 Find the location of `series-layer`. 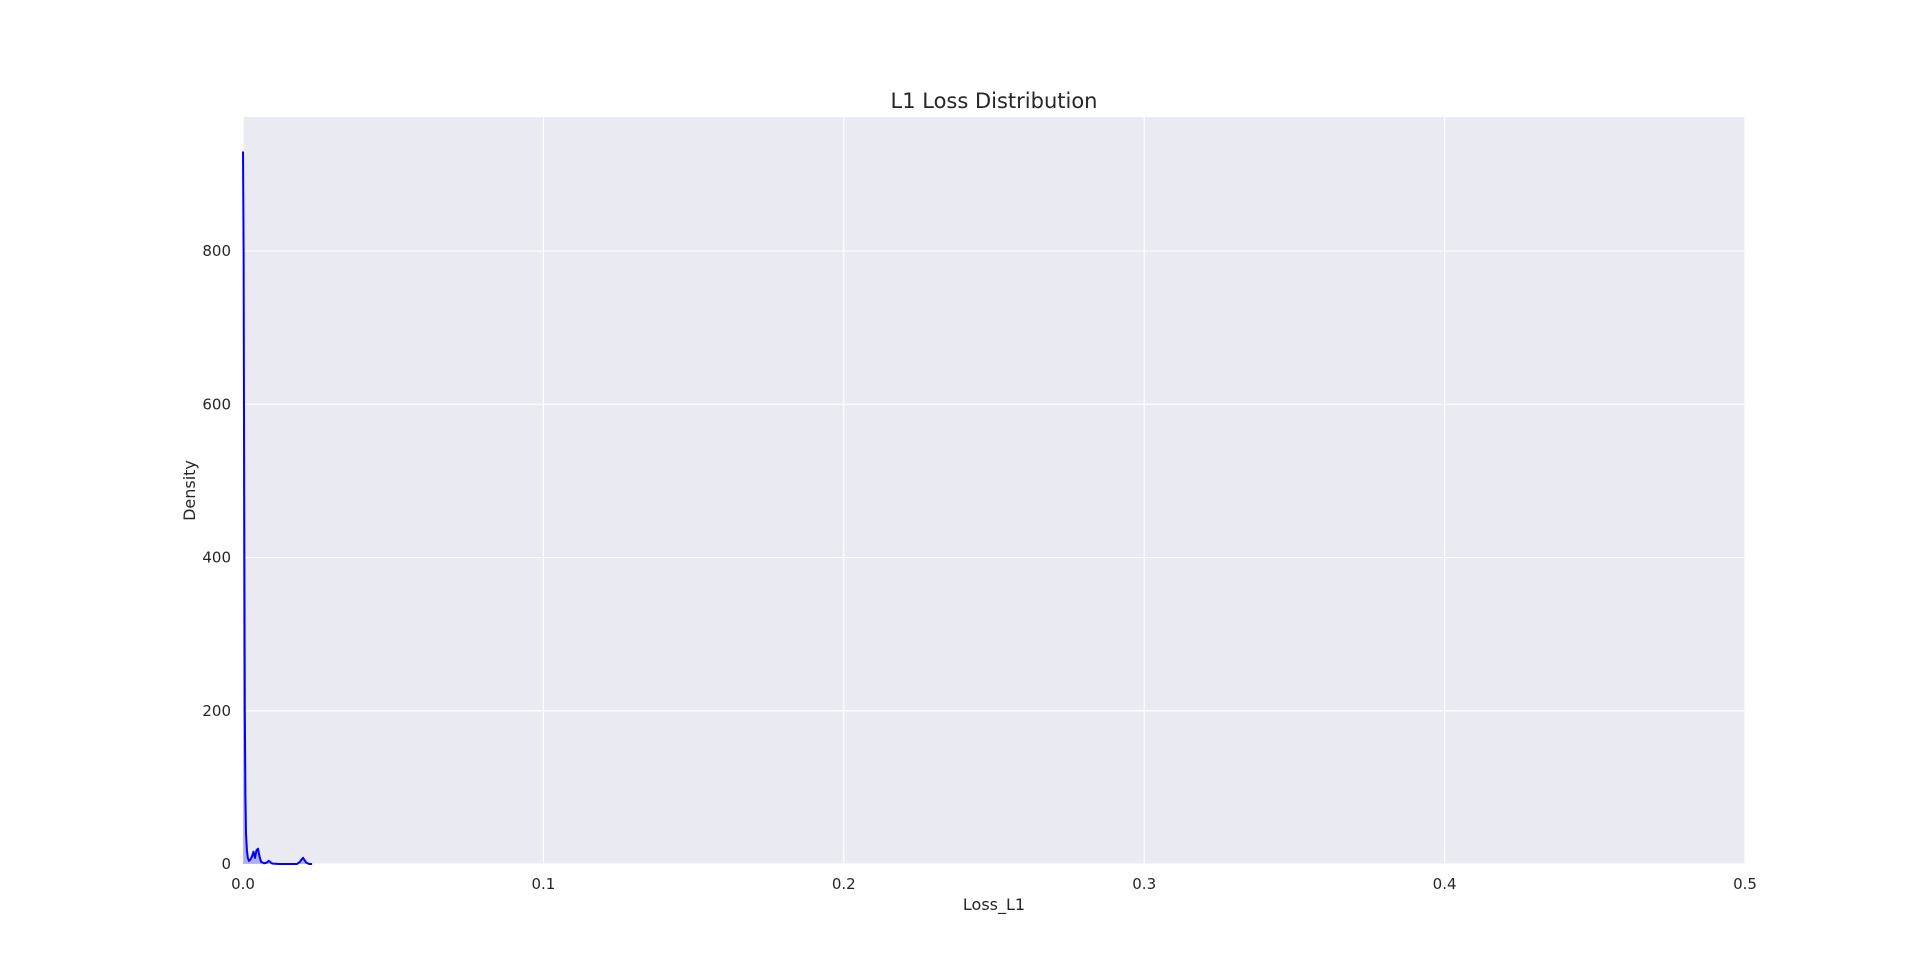

series-layer is located at coordinates (277, 508).